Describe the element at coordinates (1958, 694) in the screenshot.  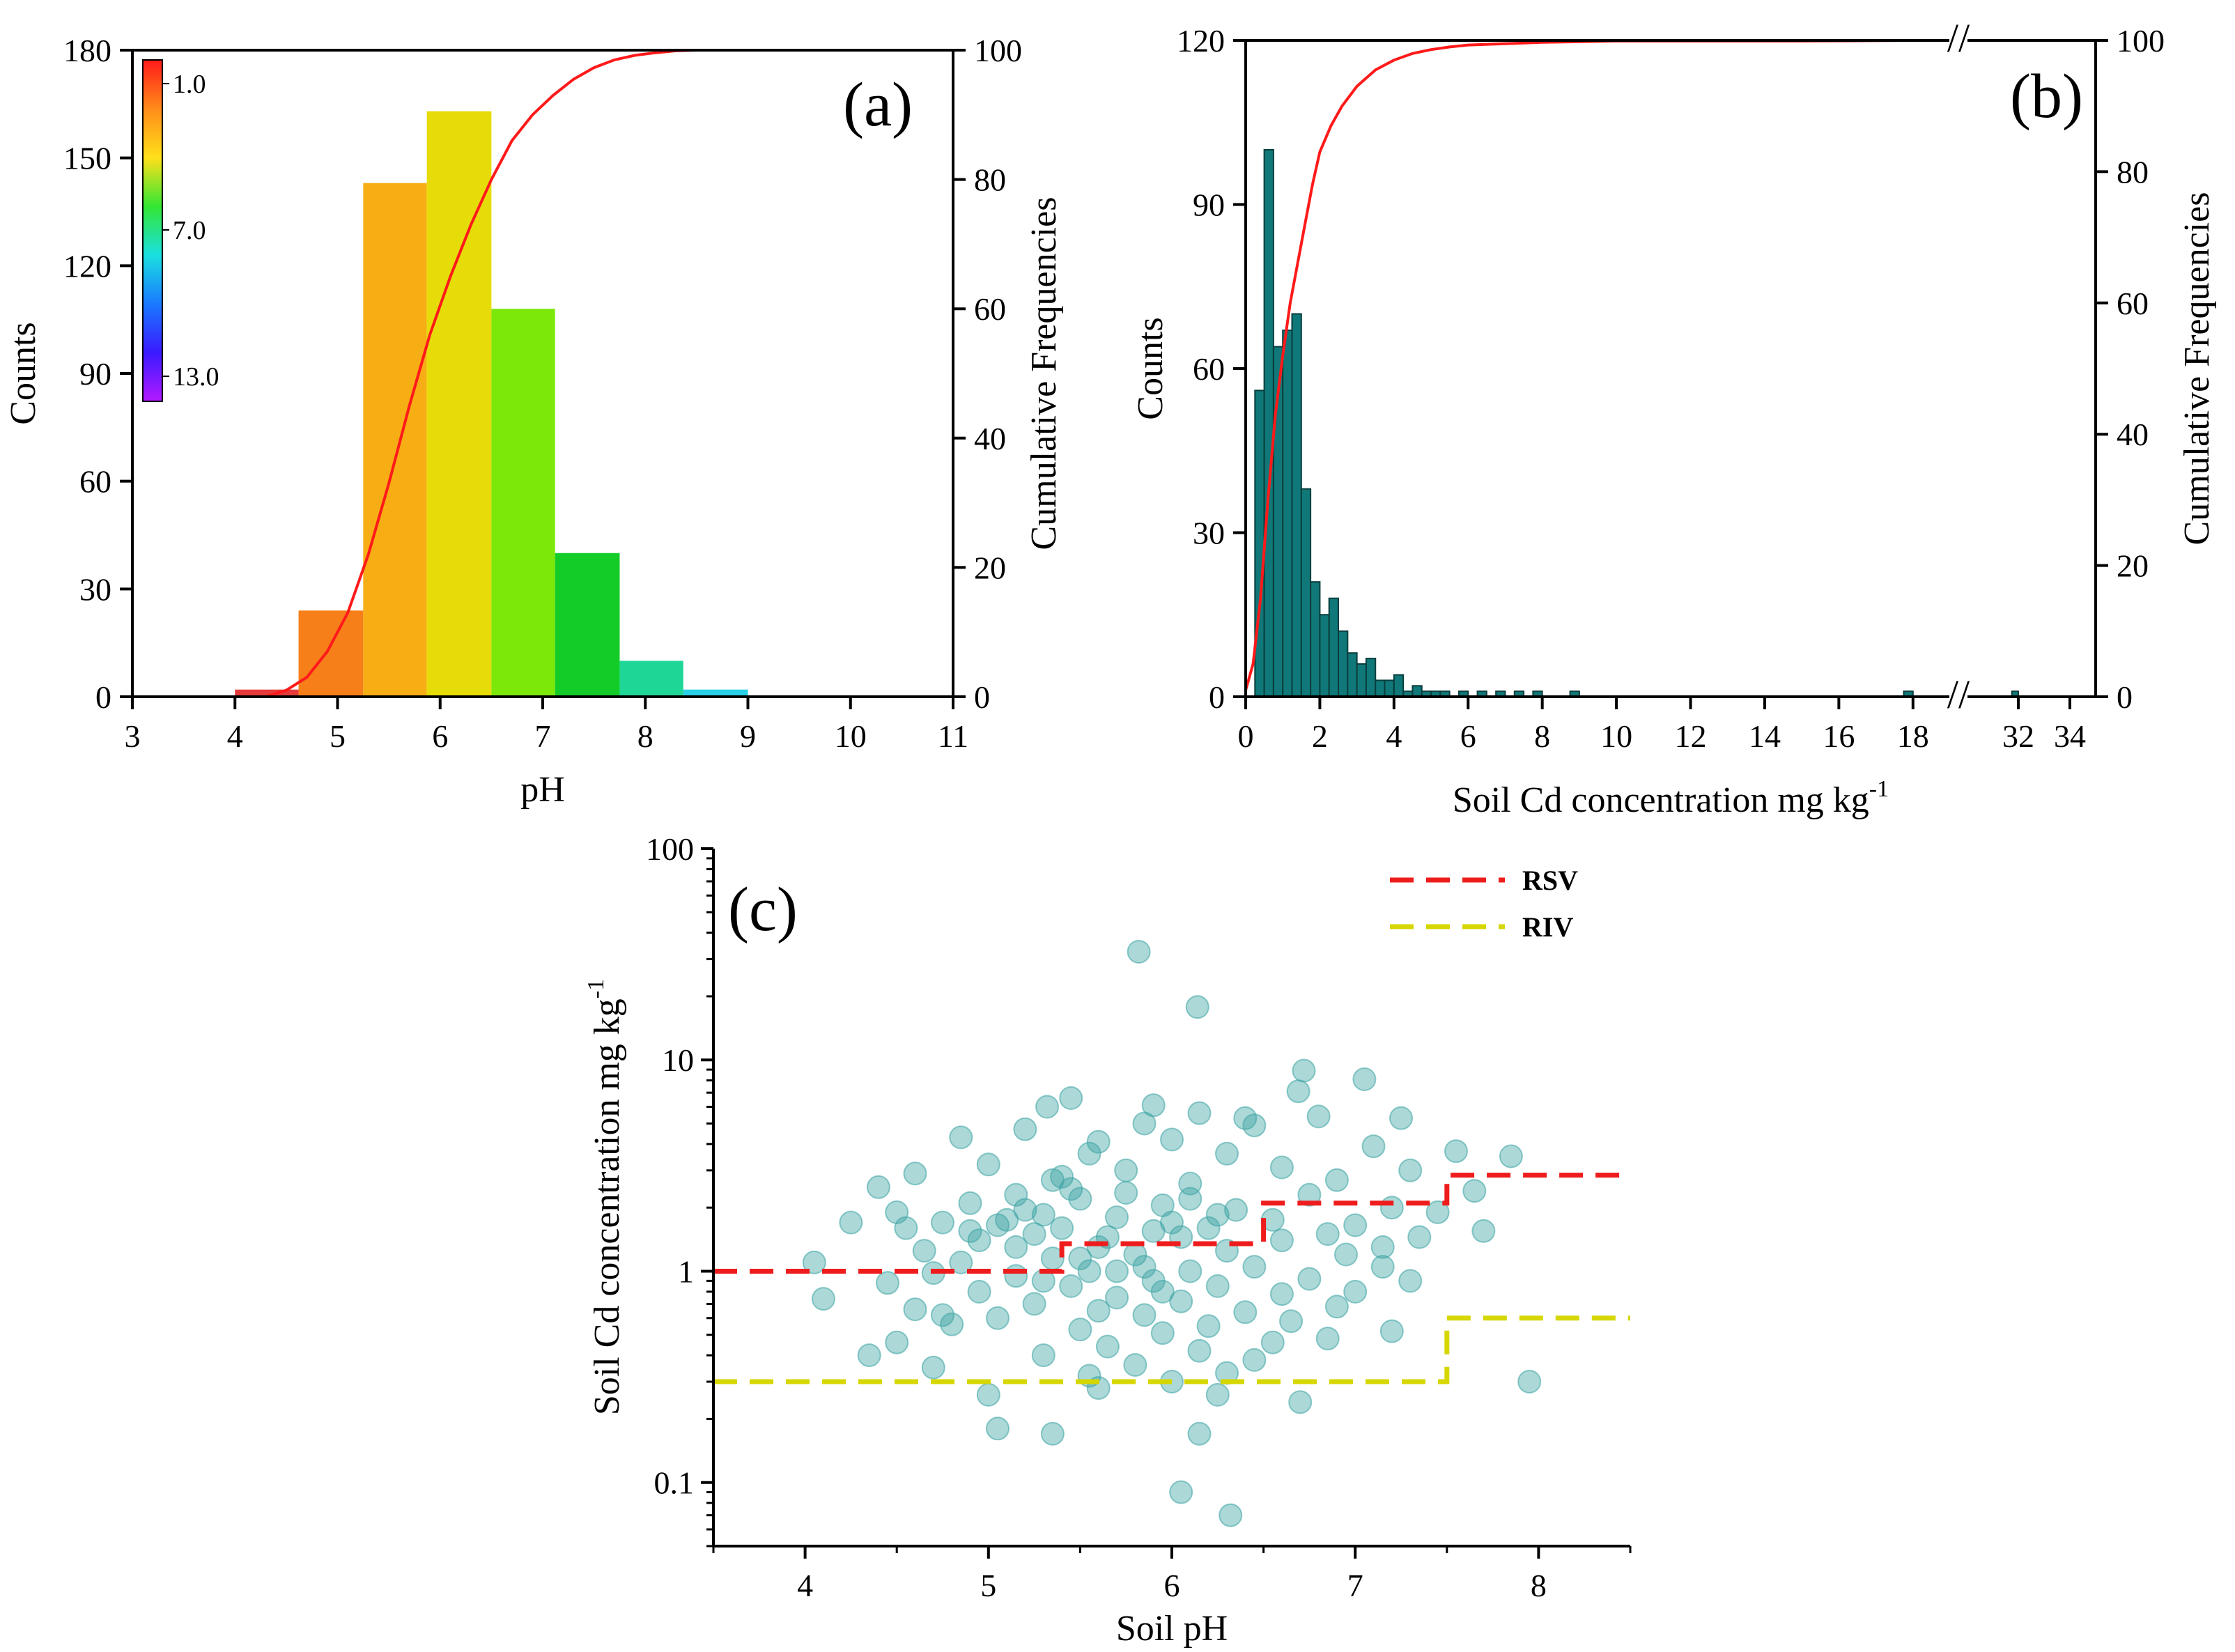
I see `axis-break-bottom: //` at that location.